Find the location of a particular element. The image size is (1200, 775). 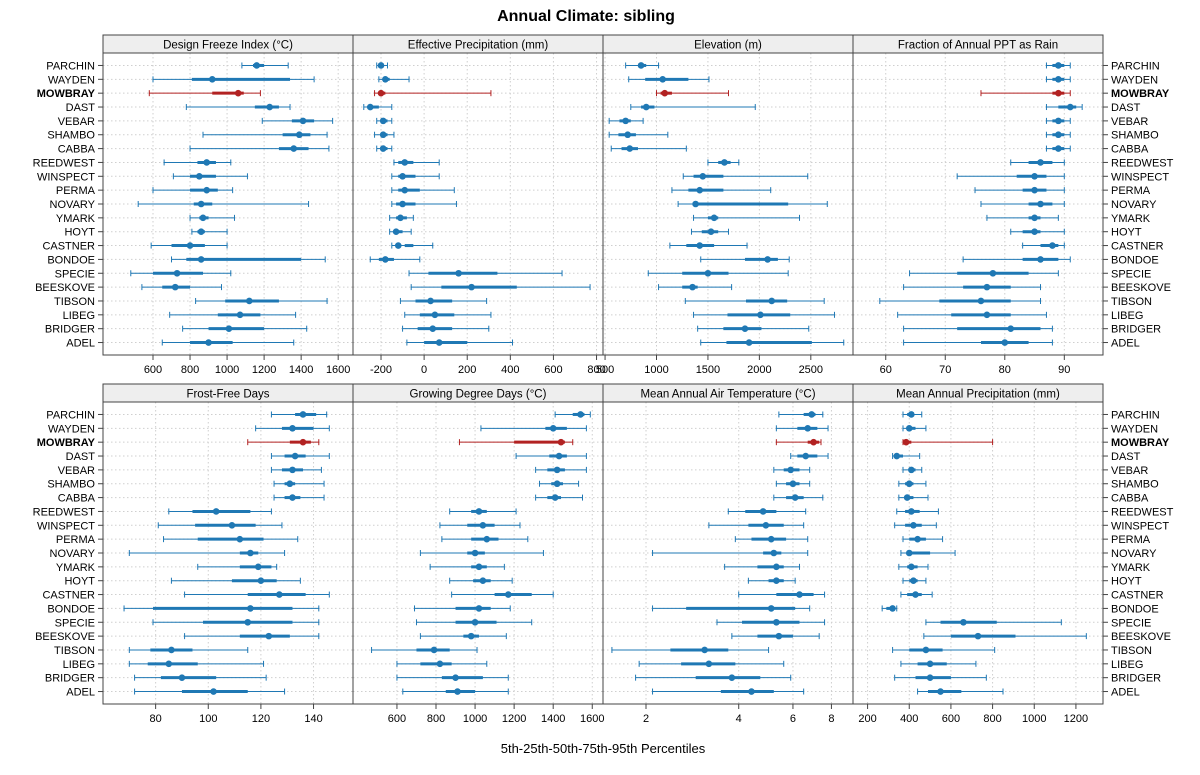

x-tick-label: 1500 is located at coordinates (708, 370).